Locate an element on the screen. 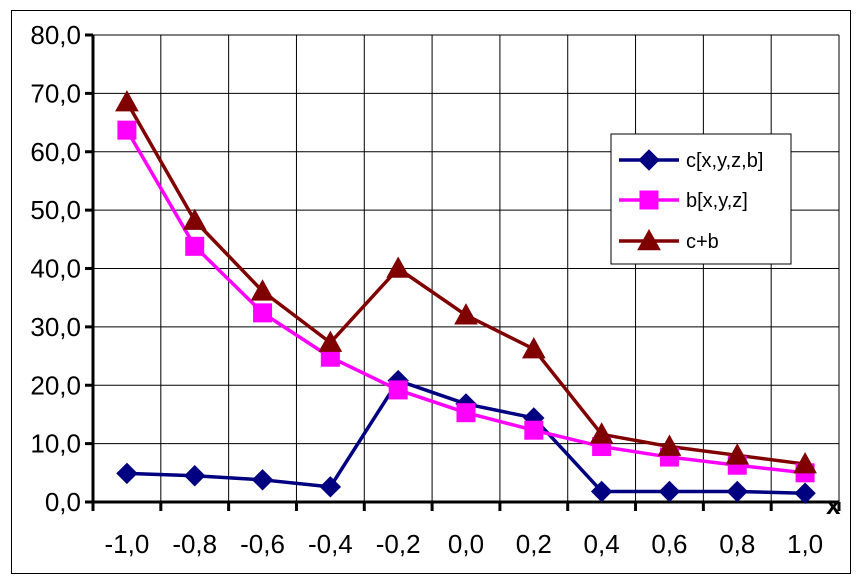 The image size is (861, 581). x-tick-label: -0,4 is located at coordinates (330, 544).